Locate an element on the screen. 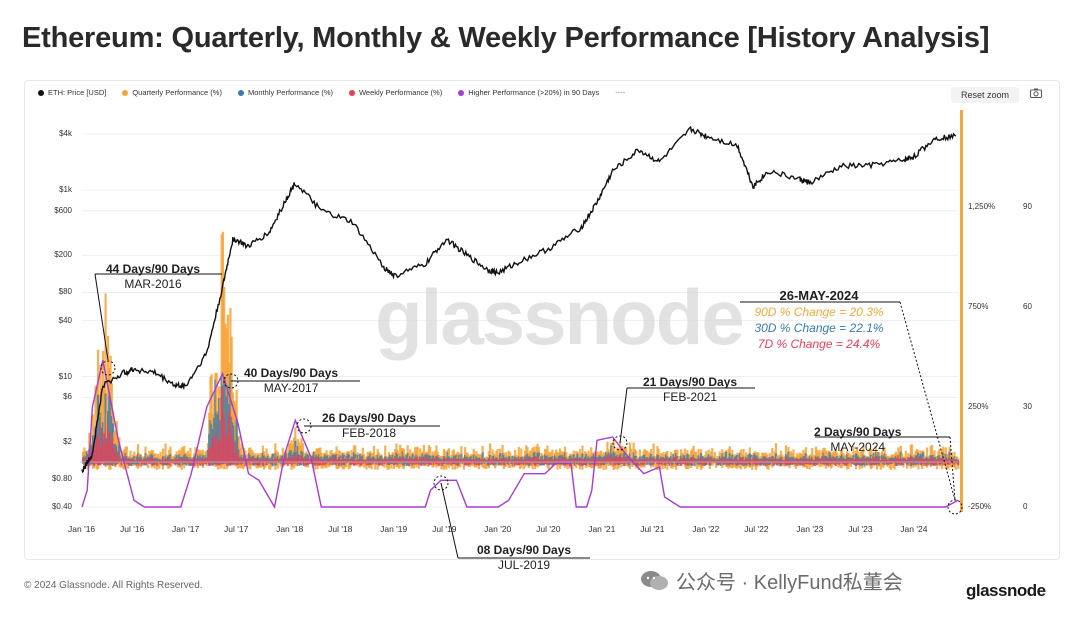 This screenshot has height=622, width=1080. annotation-date: FEB-2021 is located at coordinates (690, 397).